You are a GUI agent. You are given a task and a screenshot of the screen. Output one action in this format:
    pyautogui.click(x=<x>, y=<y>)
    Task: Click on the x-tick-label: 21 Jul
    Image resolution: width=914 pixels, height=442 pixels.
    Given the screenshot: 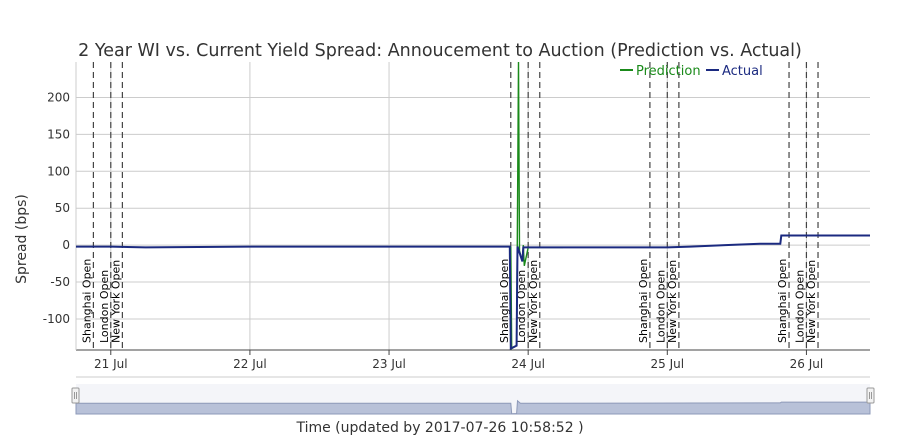 What is the action you would take?
    pyautogui.click(x=111, y=364)
    